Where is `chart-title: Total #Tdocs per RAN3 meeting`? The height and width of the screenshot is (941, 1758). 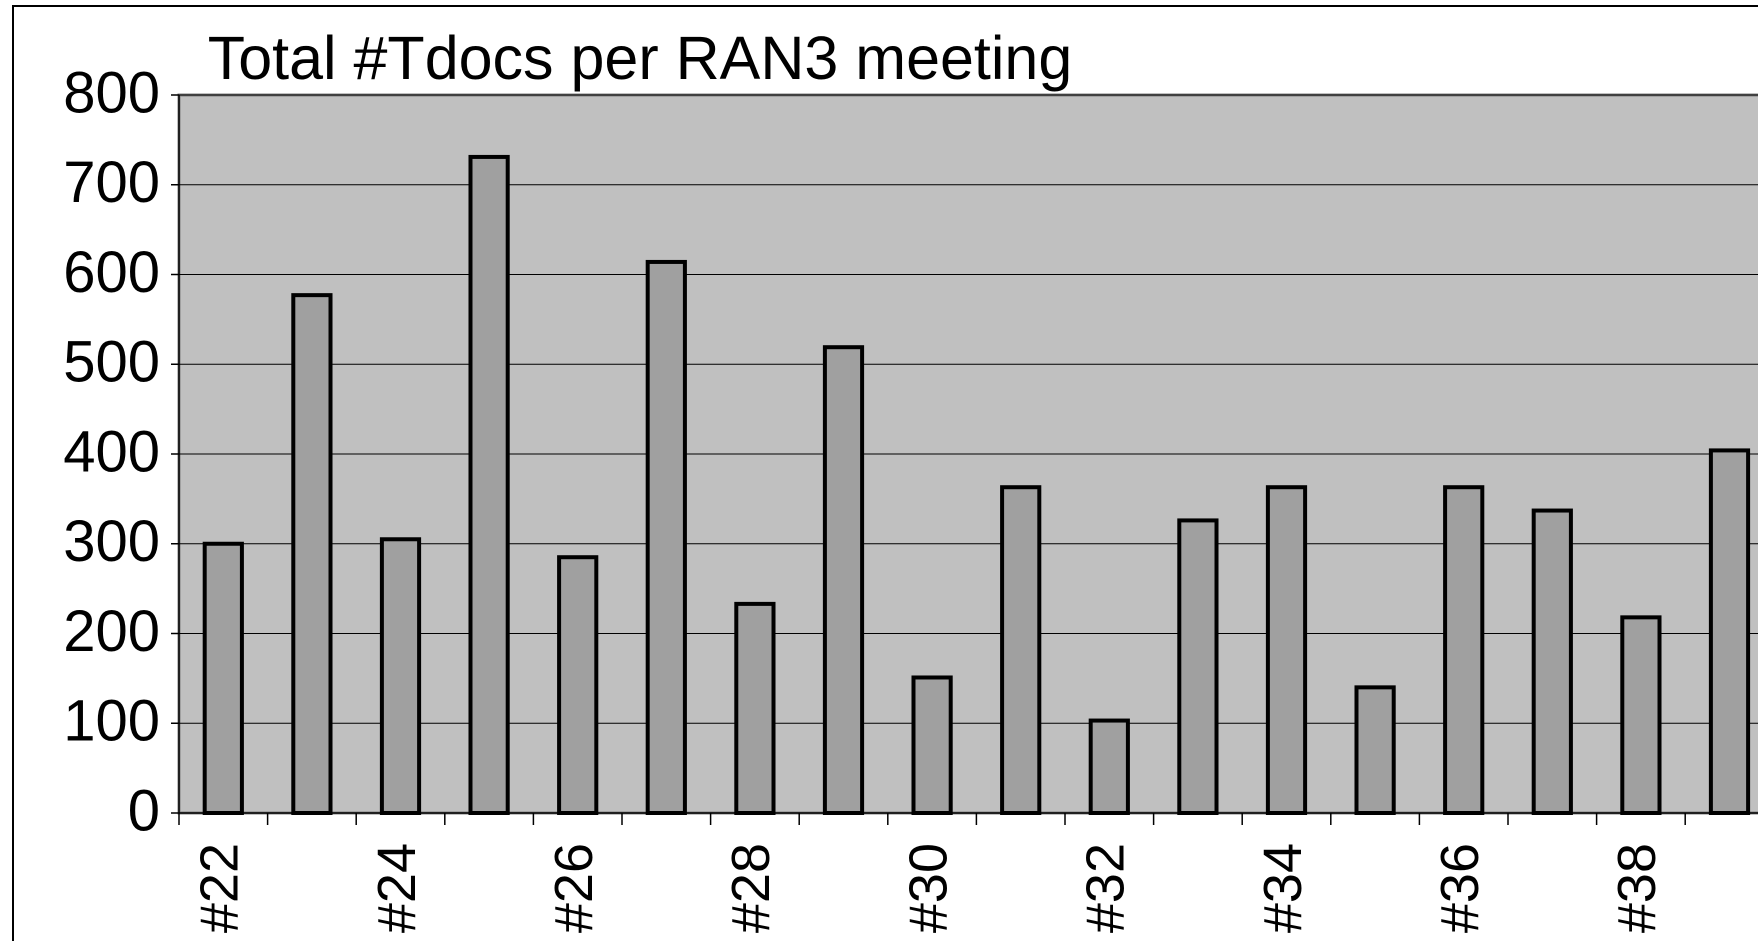 chart-title: Total #Tdocs per RAN3 meeting is located at coordinates (640, 58).